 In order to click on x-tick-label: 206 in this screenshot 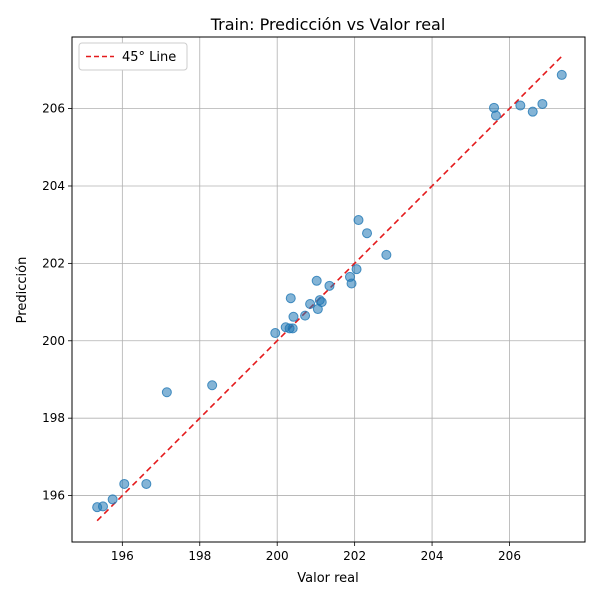, I will do `click(509, 556)`.